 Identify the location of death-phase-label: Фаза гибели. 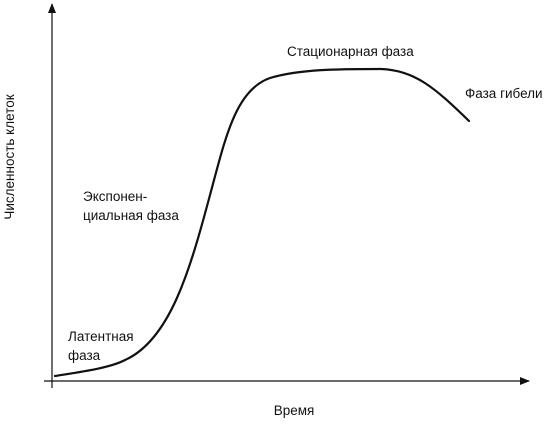
(504, 93).